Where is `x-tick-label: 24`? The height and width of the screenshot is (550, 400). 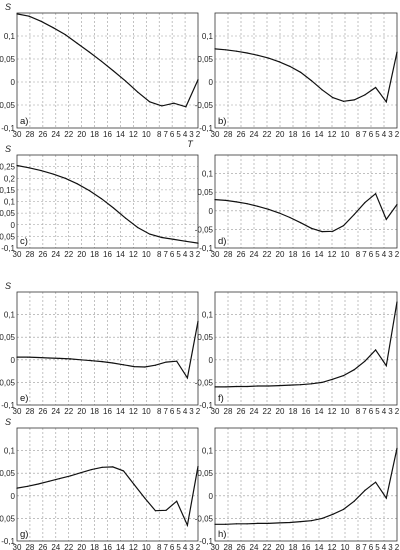 x-tick-label: 24 is located at coordinates (254, 411).